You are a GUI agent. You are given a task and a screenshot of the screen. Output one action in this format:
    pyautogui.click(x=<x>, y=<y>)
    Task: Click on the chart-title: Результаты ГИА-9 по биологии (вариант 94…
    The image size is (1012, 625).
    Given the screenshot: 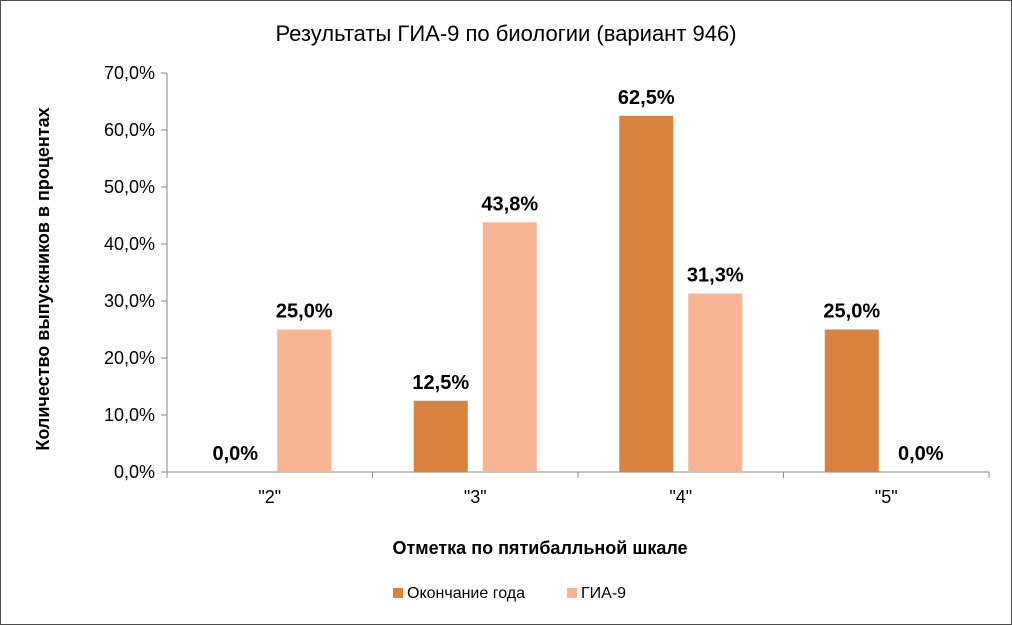 What is the action you would take?
    pyautogui.click(x=505, y=33)
    